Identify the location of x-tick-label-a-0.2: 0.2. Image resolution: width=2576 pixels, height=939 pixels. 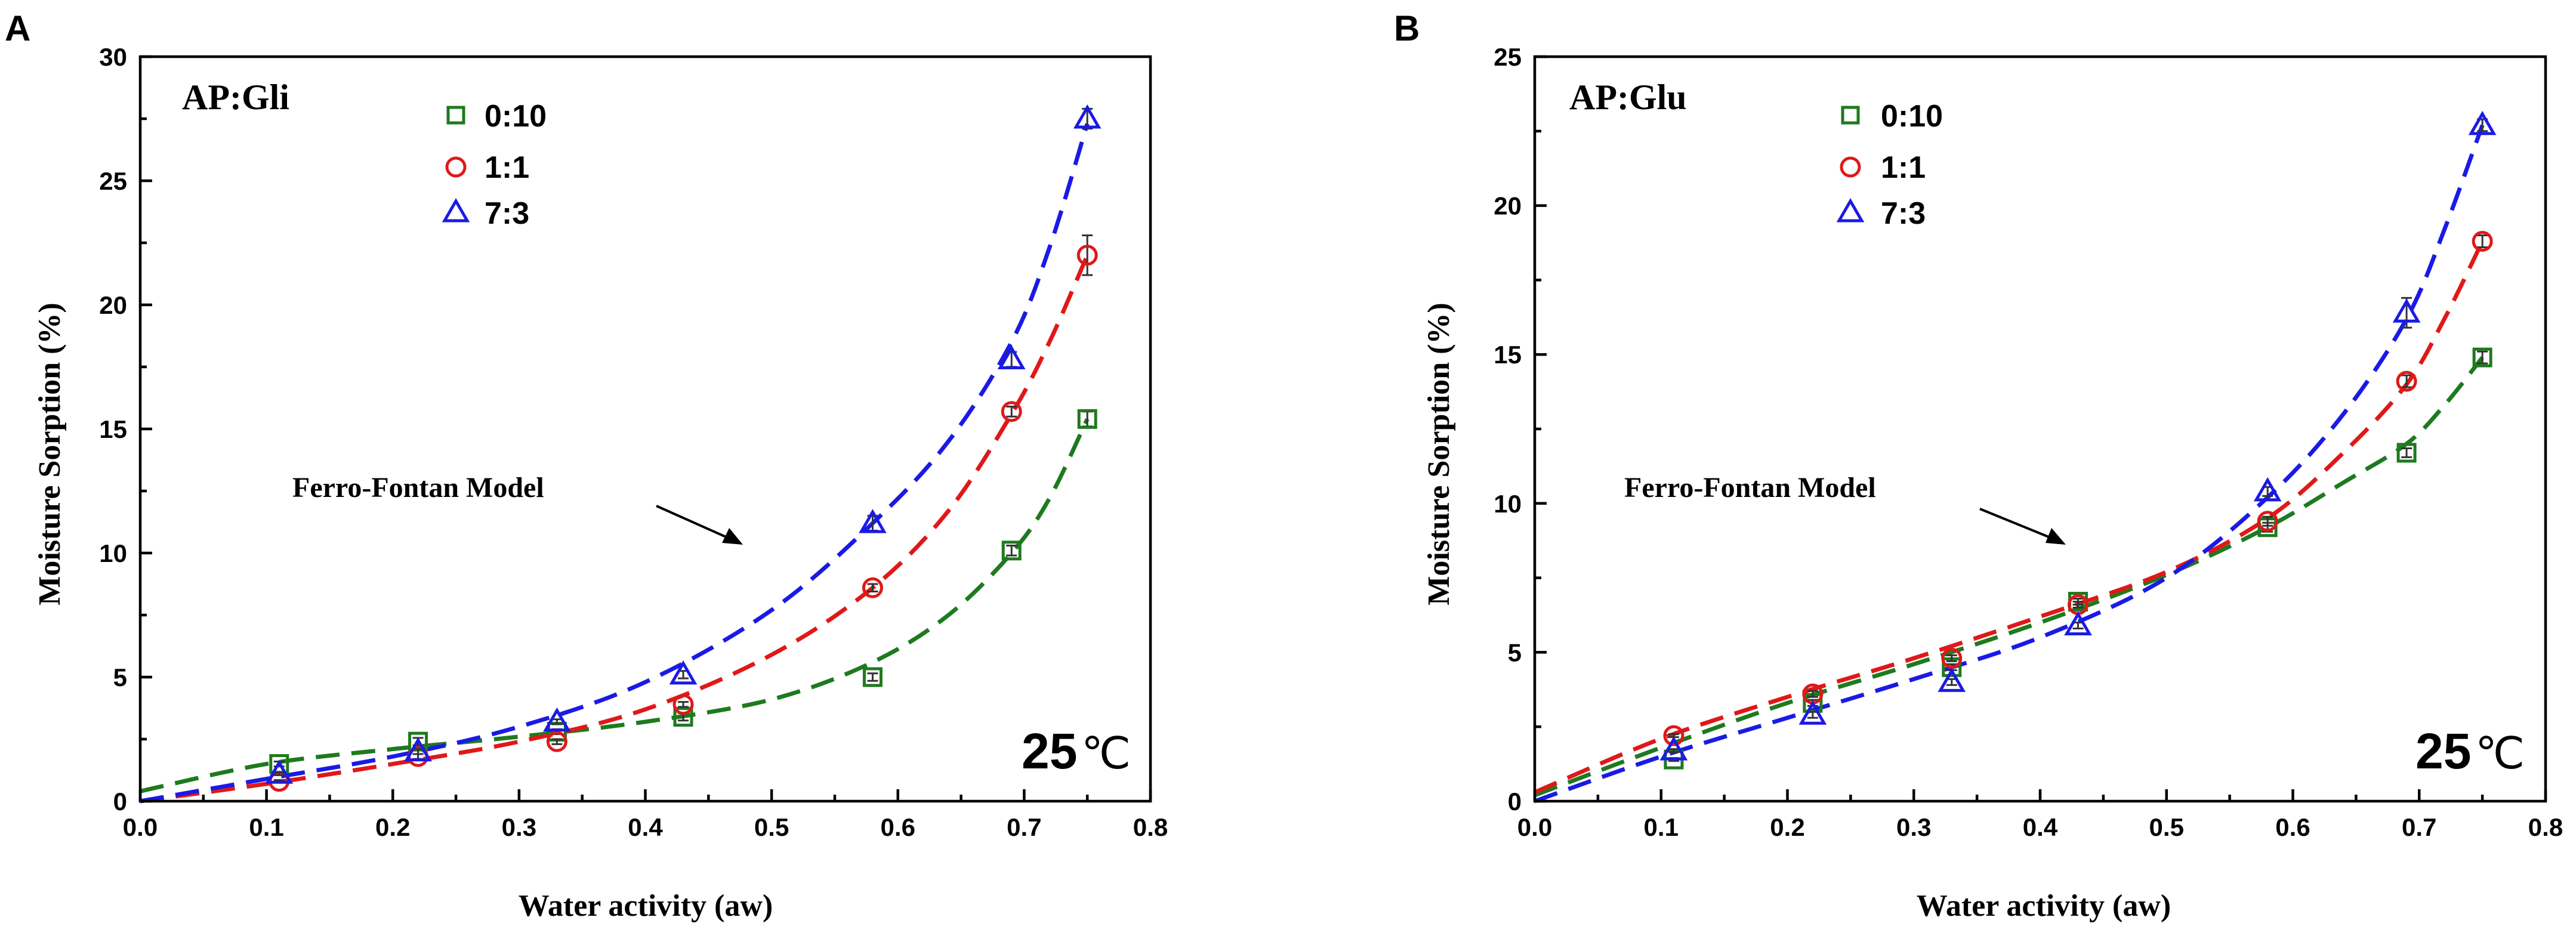
(392, 827).